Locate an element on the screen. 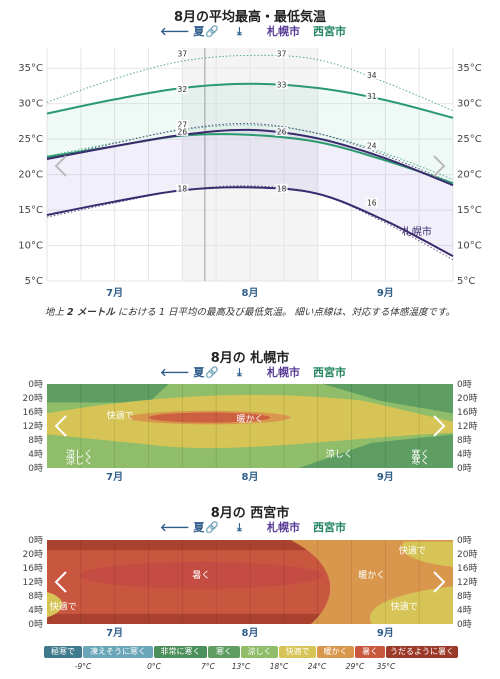  value-label: 32 is located at coordinates (183, 89).